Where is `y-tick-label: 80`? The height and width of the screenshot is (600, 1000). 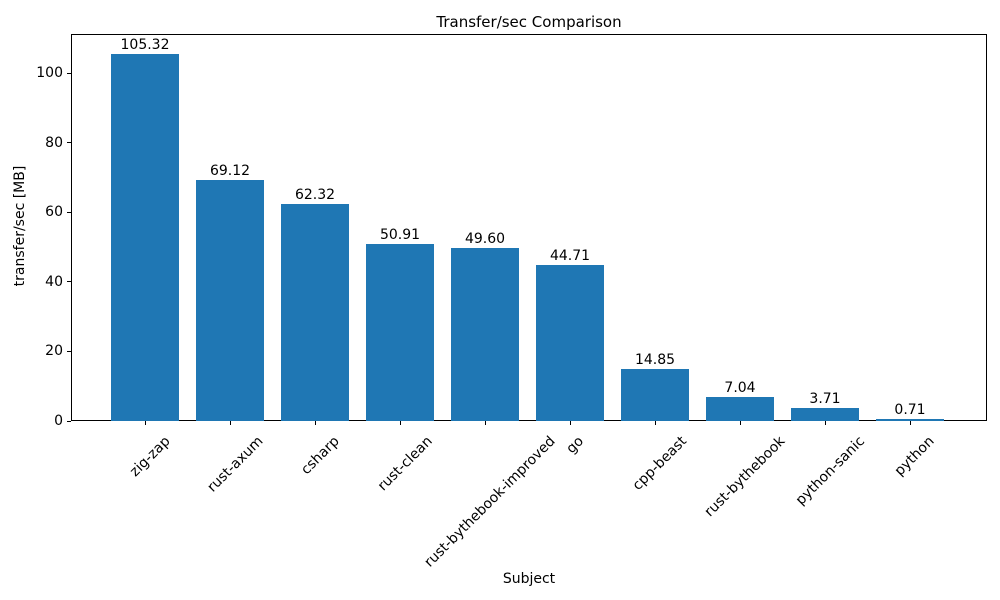
y-tick-label: 80 is located at coordinates (54, 142).